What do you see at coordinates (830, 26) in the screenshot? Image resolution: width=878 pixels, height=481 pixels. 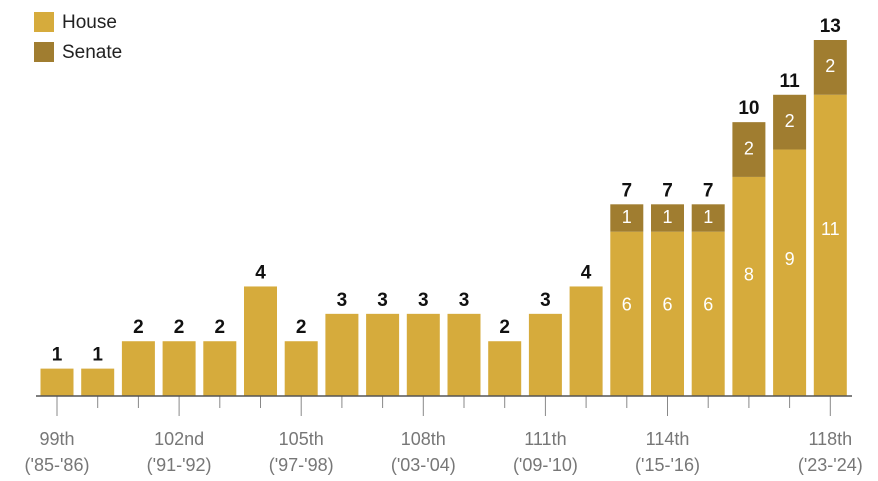 I see `total-label: 13` at bounding box center [830, 26].